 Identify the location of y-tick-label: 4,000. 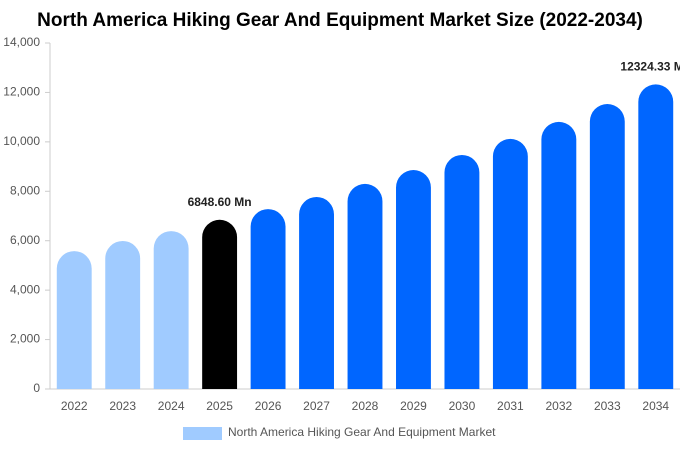
(25, 289).